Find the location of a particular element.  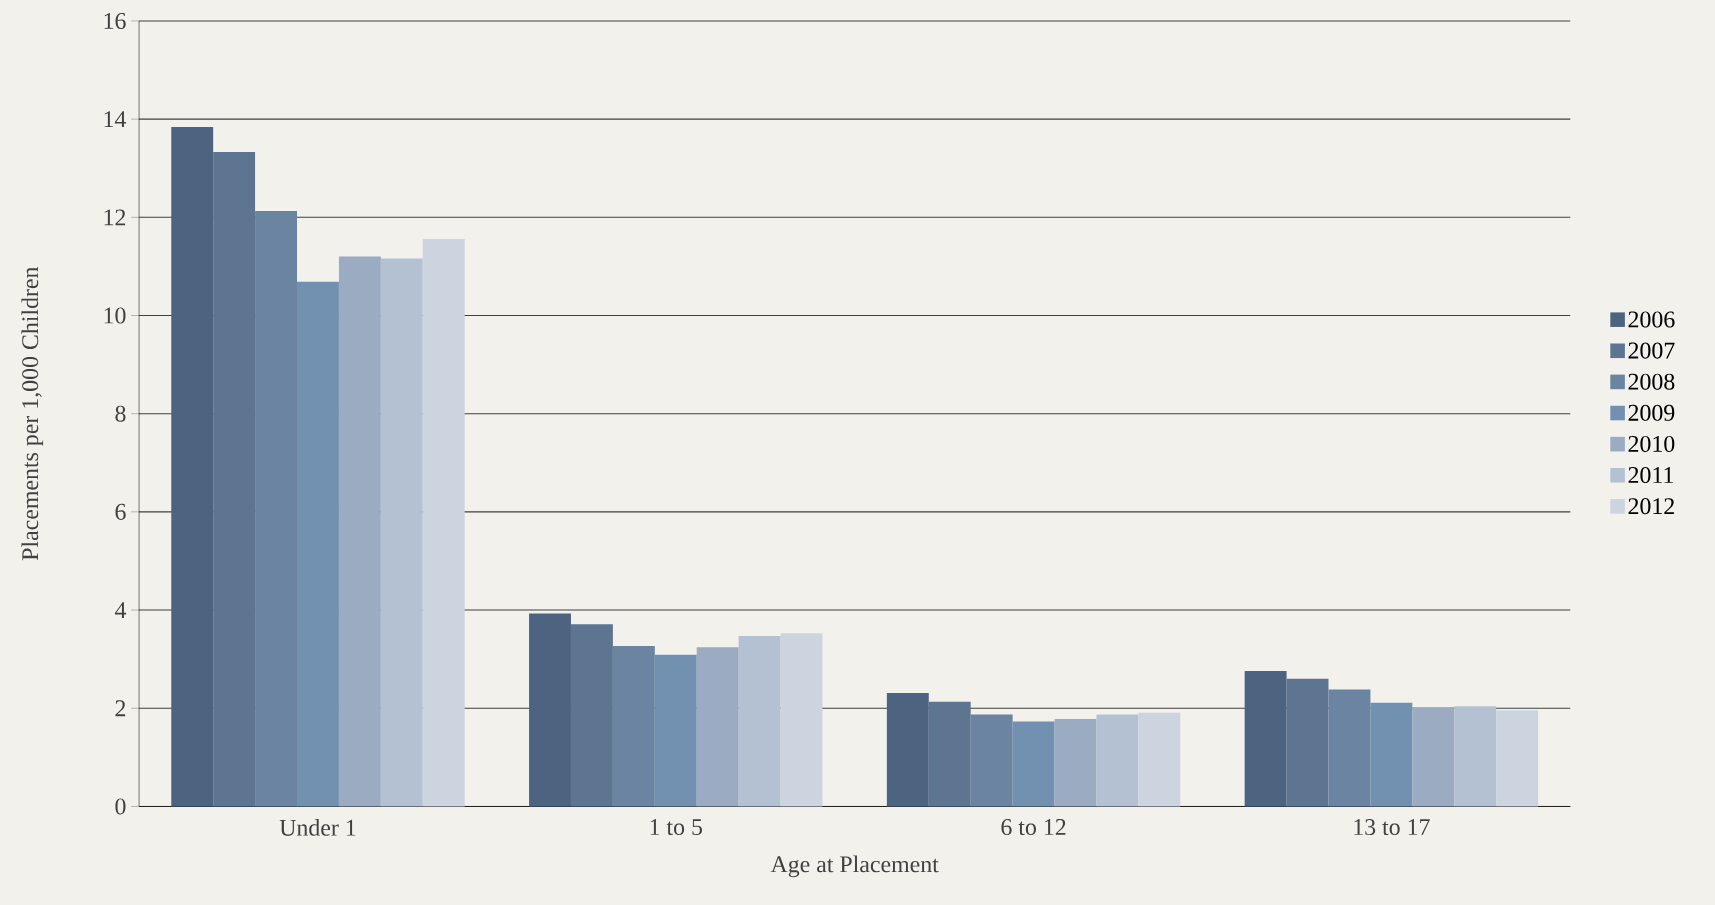

y-axis-title: Placements per 1,000 Children is located at coordinates (32, 413).